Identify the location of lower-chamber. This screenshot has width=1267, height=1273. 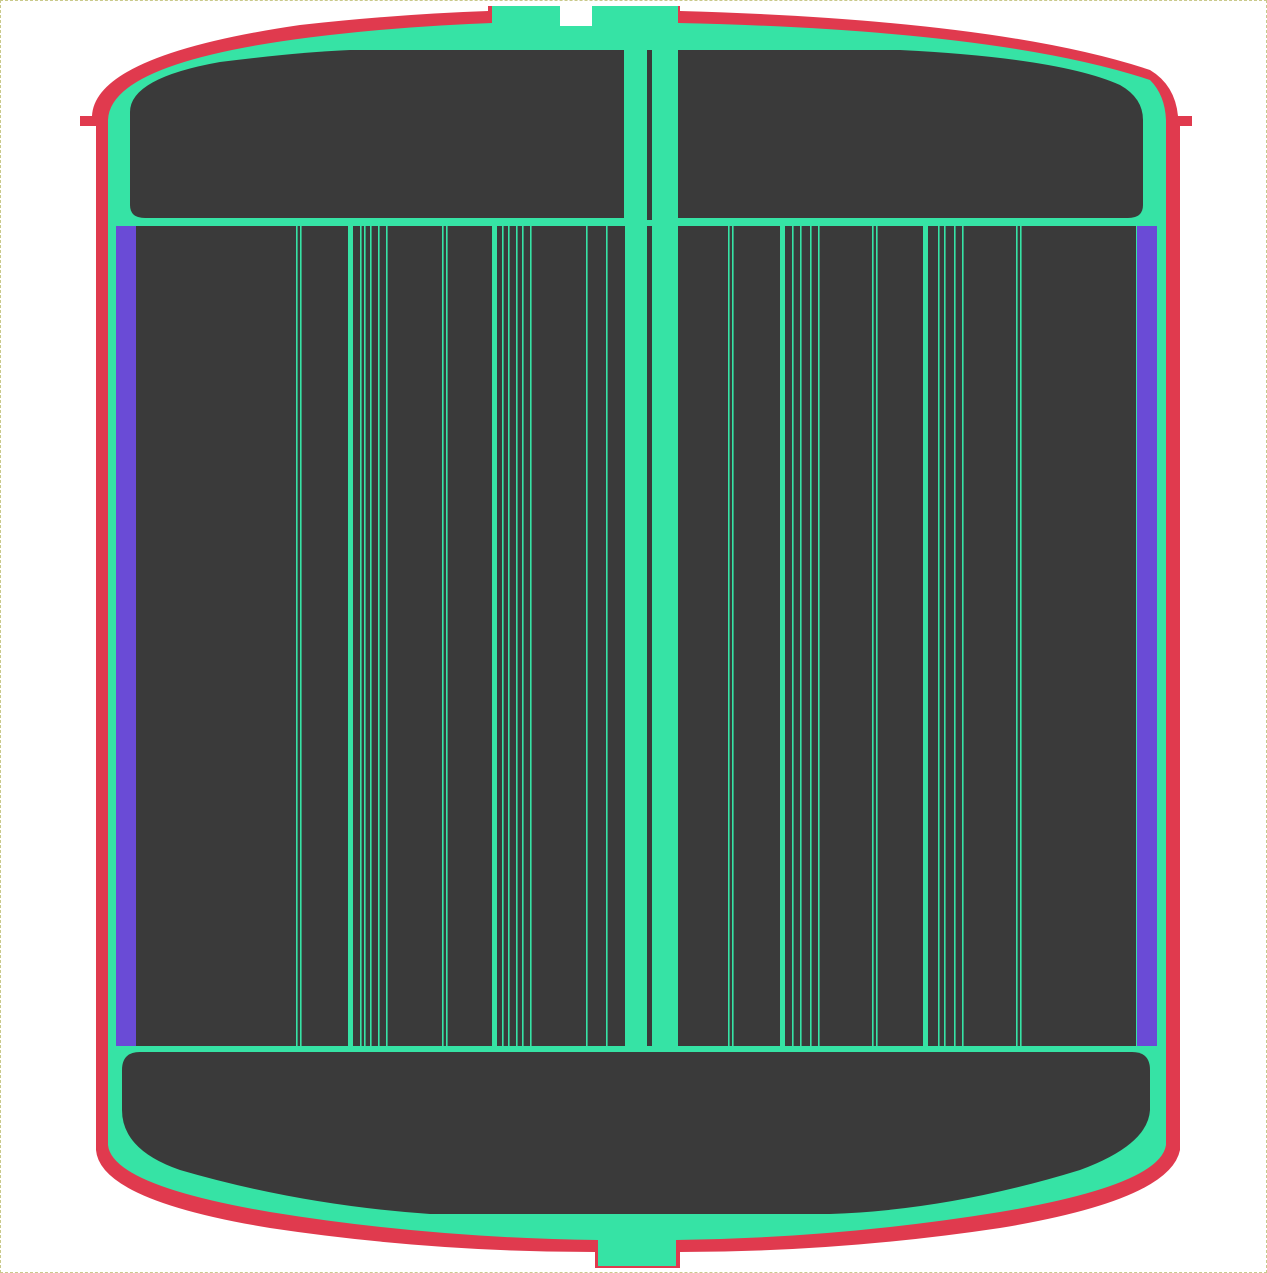
(636, 1133).